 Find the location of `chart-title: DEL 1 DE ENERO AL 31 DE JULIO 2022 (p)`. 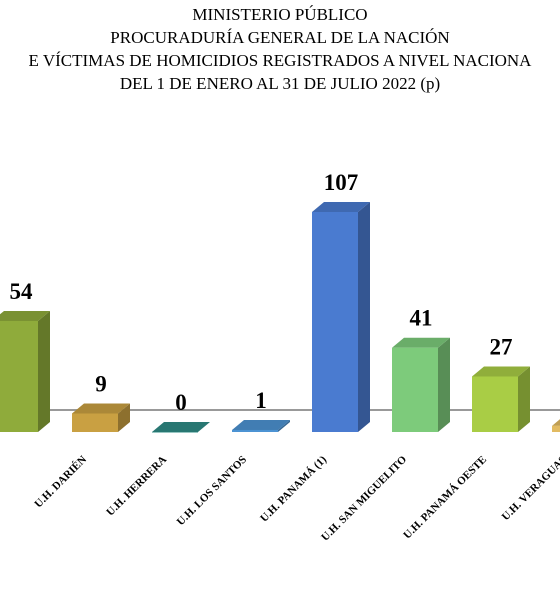

chart-title: DEL 1 DE ENERO AL 31 DE JULIO 2022 (p) is located at coordinates (280, 83).